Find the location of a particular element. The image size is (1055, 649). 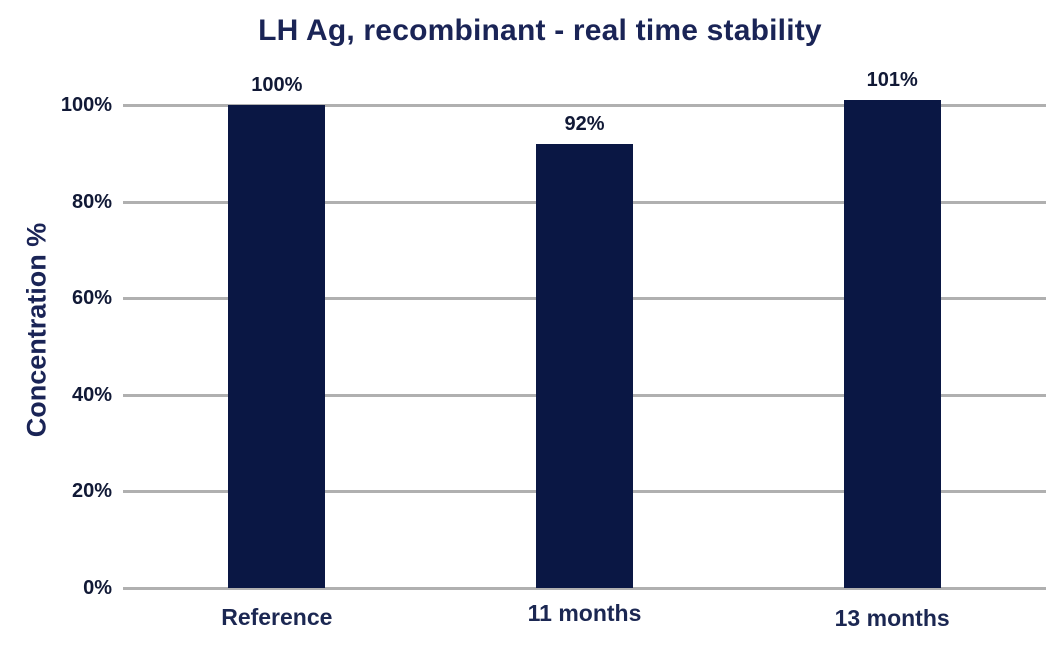

x-category-label-13-months: 13 months is located at coordinates (892, 618).